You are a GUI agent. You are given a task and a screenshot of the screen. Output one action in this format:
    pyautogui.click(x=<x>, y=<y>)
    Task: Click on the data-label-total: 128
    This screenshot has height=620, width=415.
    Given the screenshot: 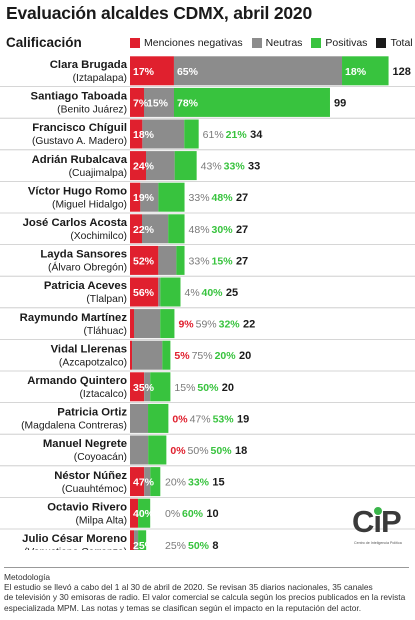 What is the action you would take?
    pyautogui.click(x=402, y=72)
    